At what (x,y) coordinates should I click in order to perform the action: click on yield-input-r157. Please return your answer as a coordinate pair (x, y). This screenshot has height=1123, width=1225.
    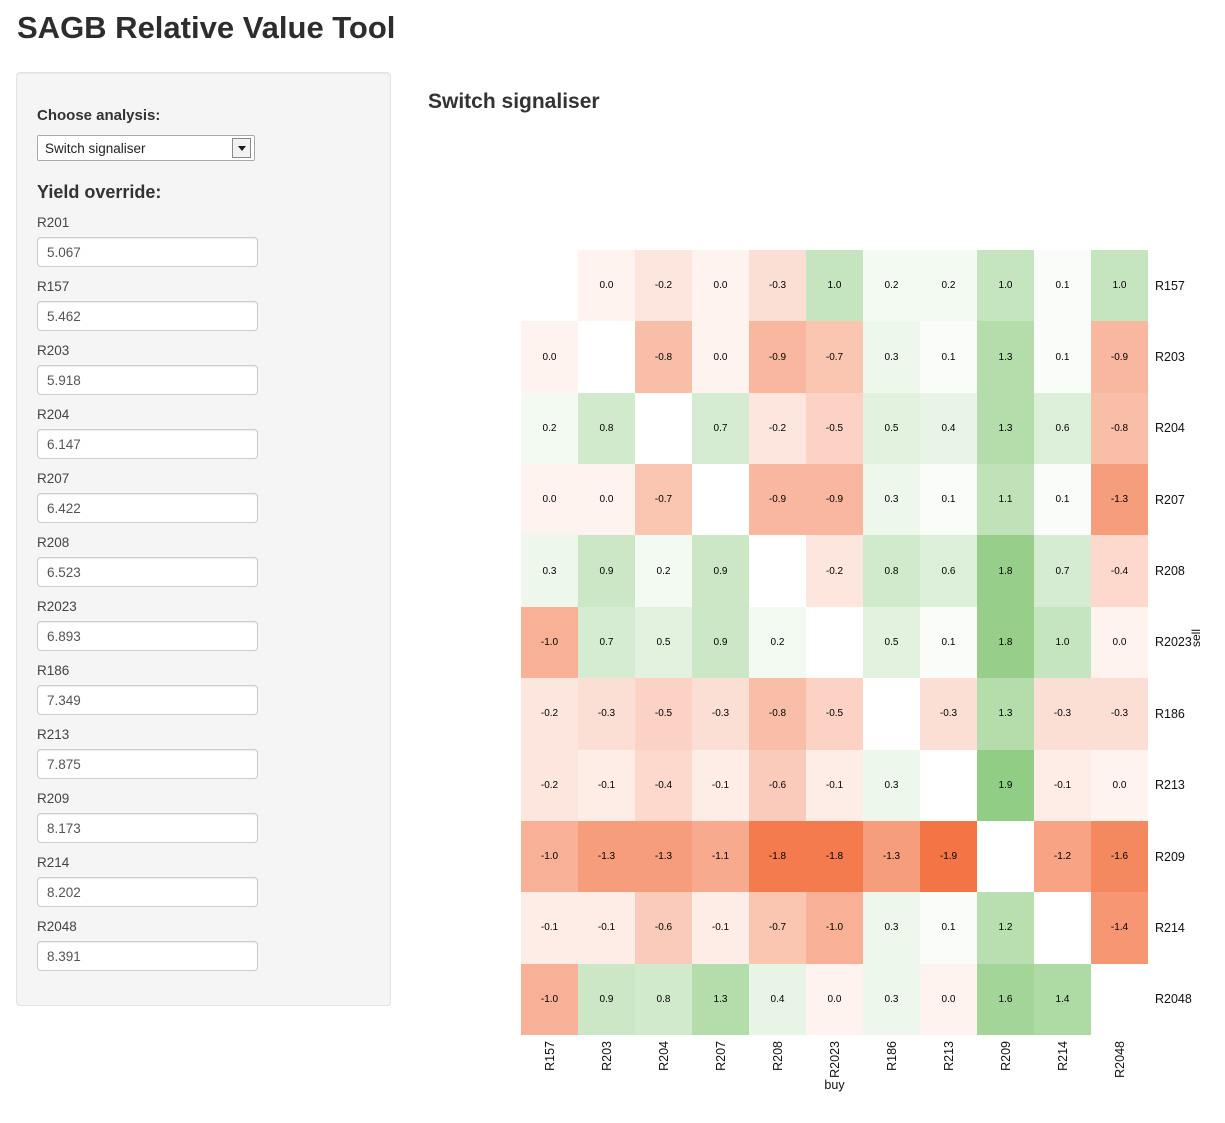
    Looking at the image, I should click on (147, 316).